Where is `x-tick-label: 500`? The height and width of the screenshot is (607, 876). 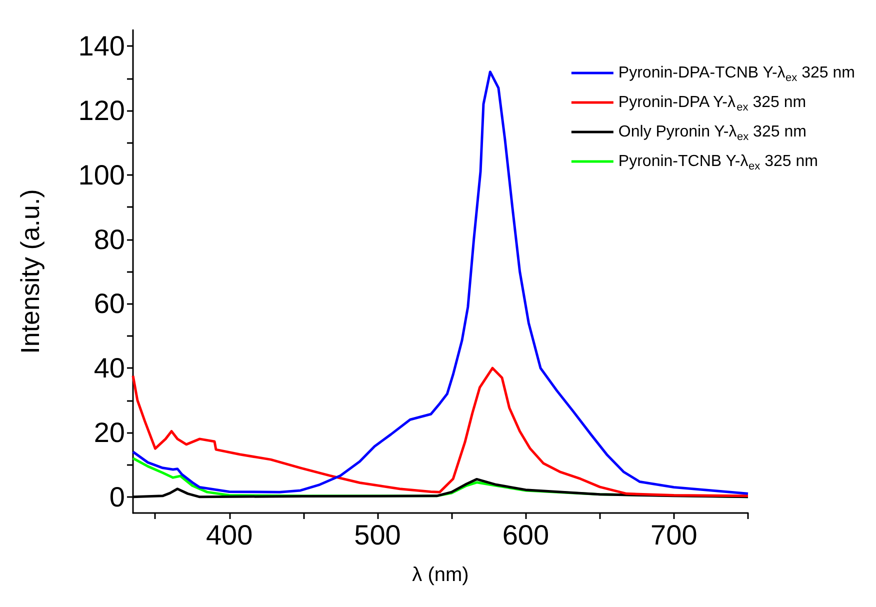 x-tick-label: 500 is located at coordinates (377, 535).